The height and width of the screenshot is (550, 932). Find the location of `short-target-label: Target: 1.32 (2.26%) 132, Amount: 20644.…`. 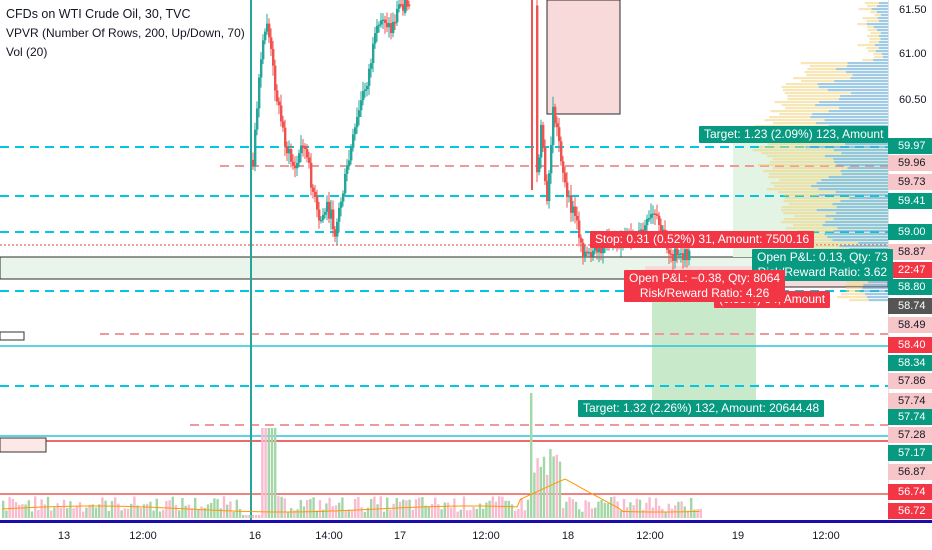

short-target-label: Target: 1.32 (2.26%) 132, Amount: 20644.… is located at coordinates (701, 408).